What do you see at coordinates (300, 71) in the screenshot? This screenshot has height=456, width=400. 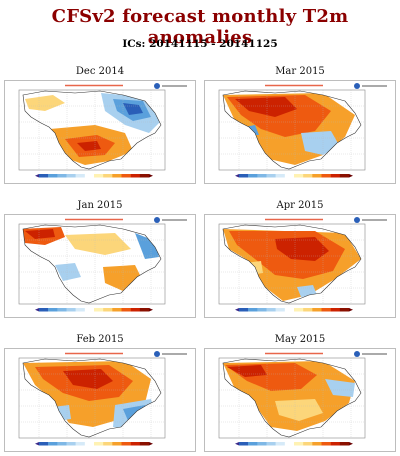 I see `panel-month-label: Mar 2015` at bounding box center [300, 71].